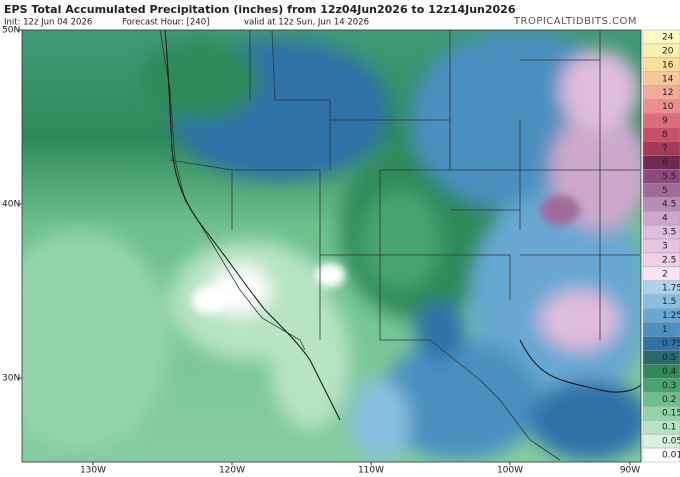 The image size is (680, 477). I want to click on colorbar-label: 0.01, so click(671, 456).